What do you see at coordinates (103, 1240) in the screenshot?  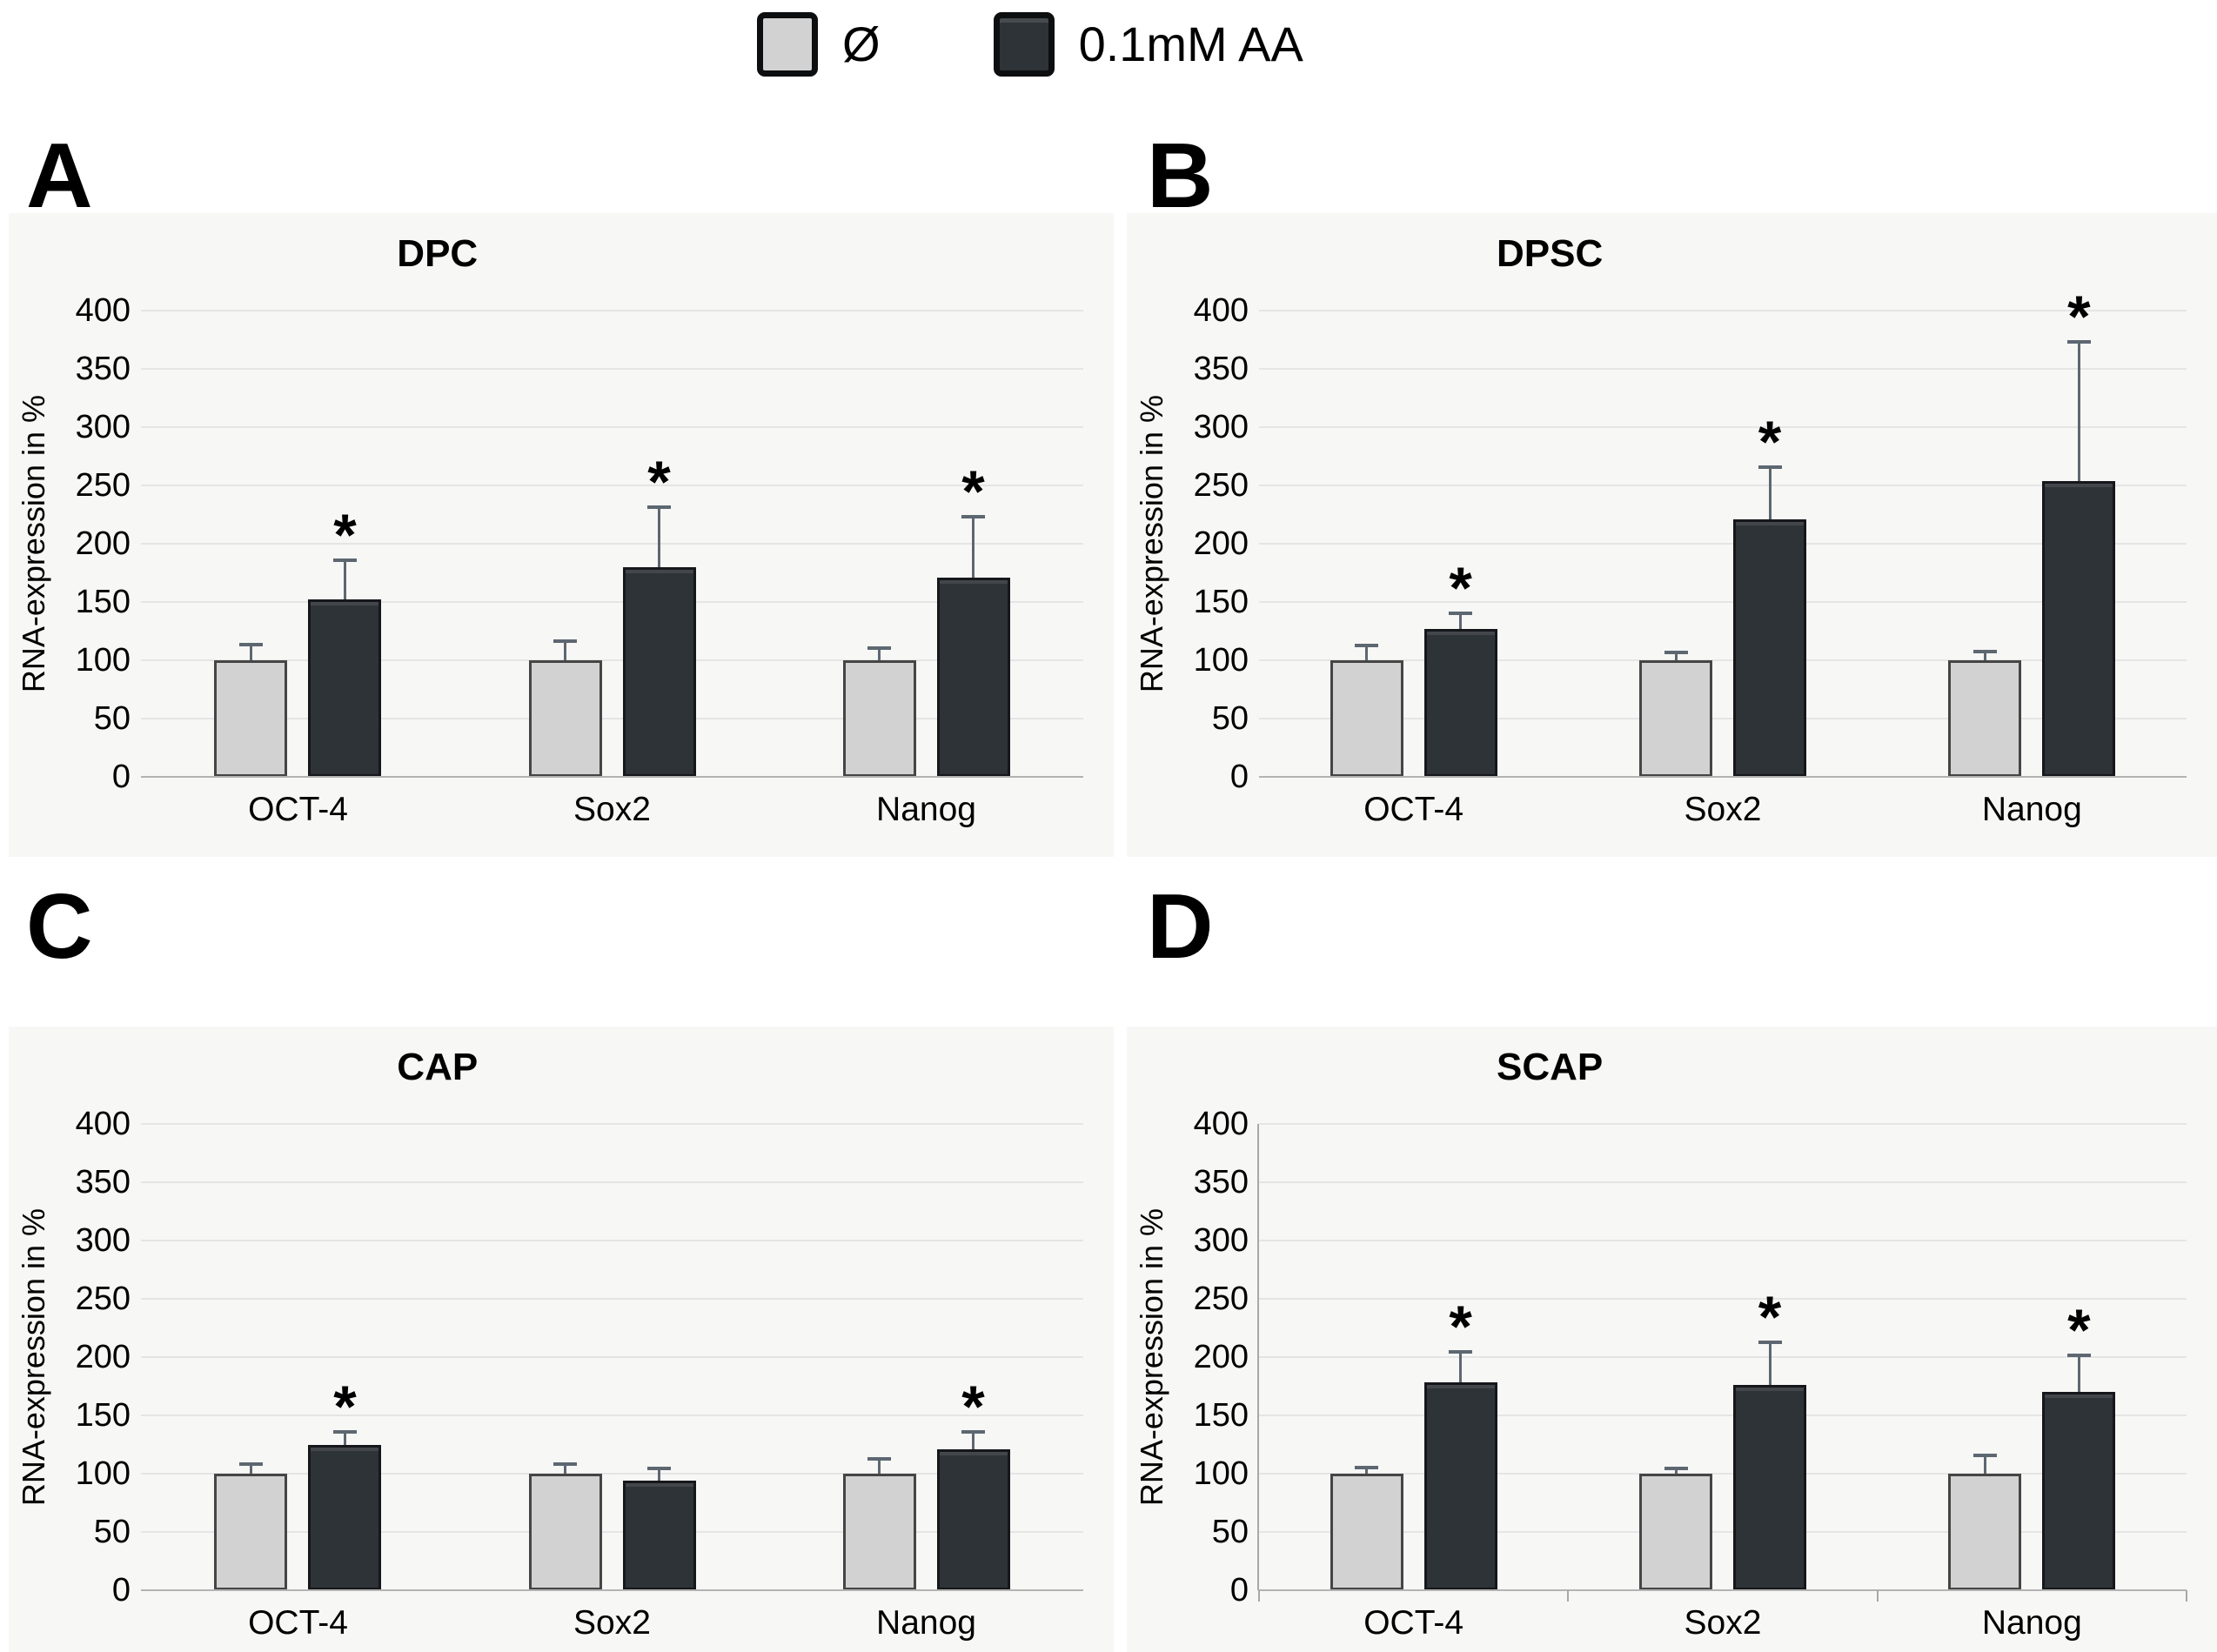 I see `y-tick-label: 300` at bounding box center [103, 1240].